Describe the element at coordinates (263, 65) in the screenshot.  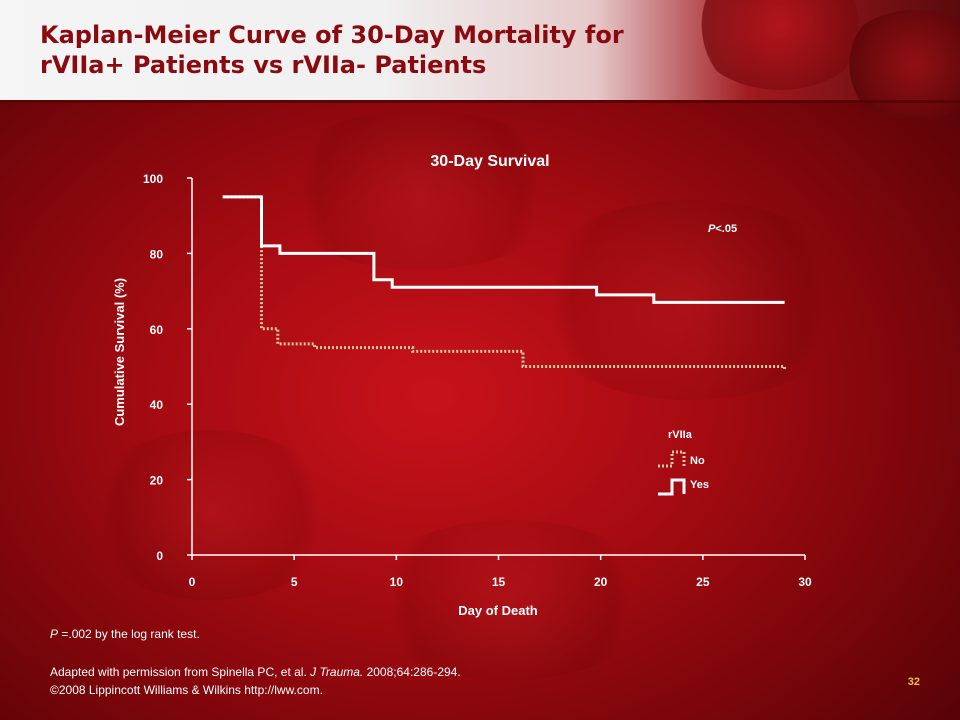
I see `slide-title-line2: rVIIa+ Patients vs rVIIa- Patients` at that location.